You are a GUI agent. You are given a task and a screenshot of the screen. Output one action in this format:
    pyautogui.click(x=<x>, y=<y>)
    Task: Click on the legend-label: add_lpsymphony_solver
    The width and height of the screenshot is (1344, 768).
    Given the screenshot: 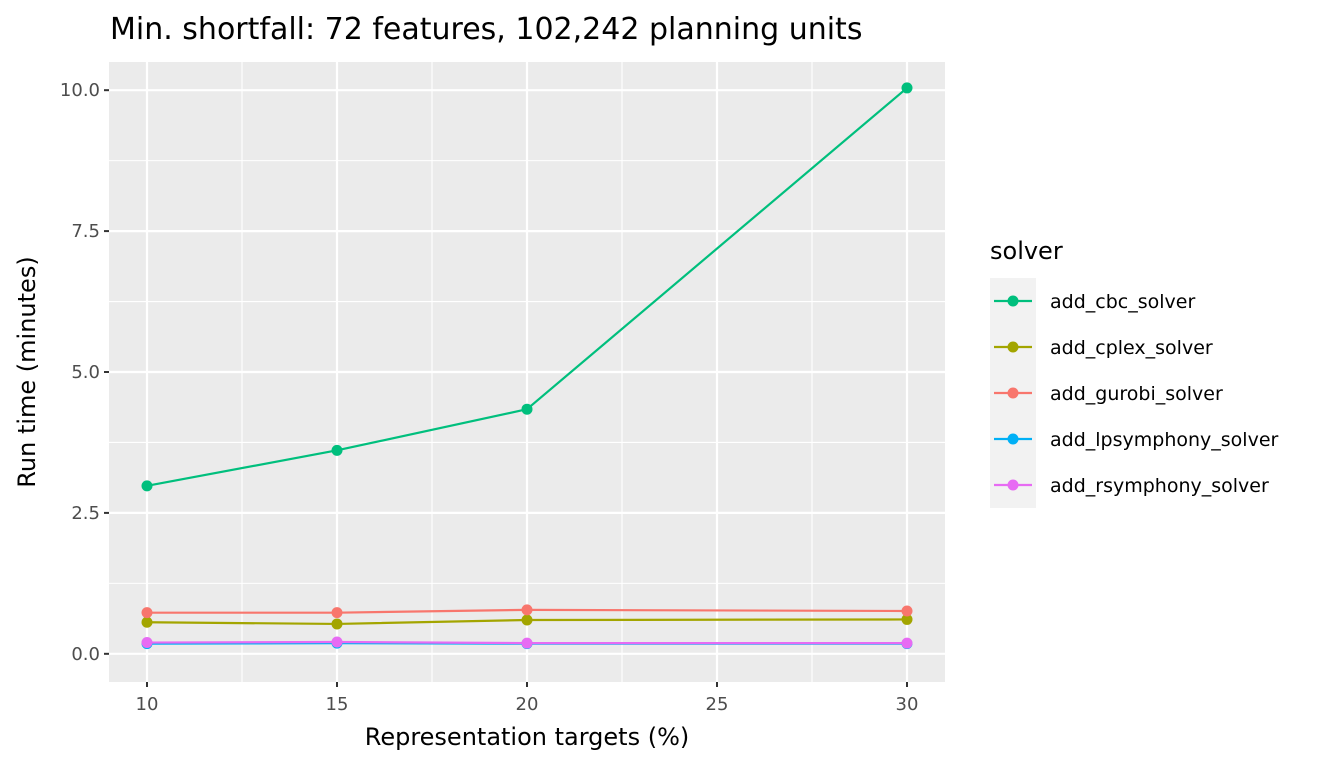 What is the action you would take?
    pyautogui.click(x=1164, y=440)
    